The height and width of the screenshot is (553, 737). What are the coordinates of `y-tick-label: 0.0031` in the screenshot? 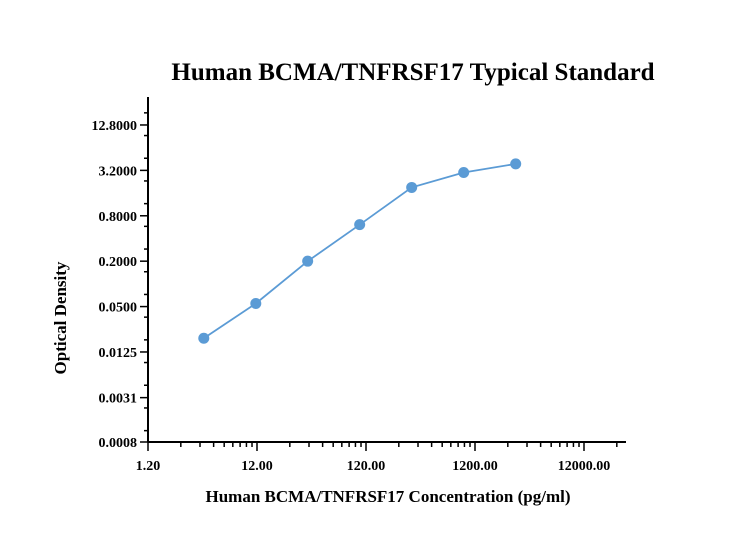 It's located at (118, 399).